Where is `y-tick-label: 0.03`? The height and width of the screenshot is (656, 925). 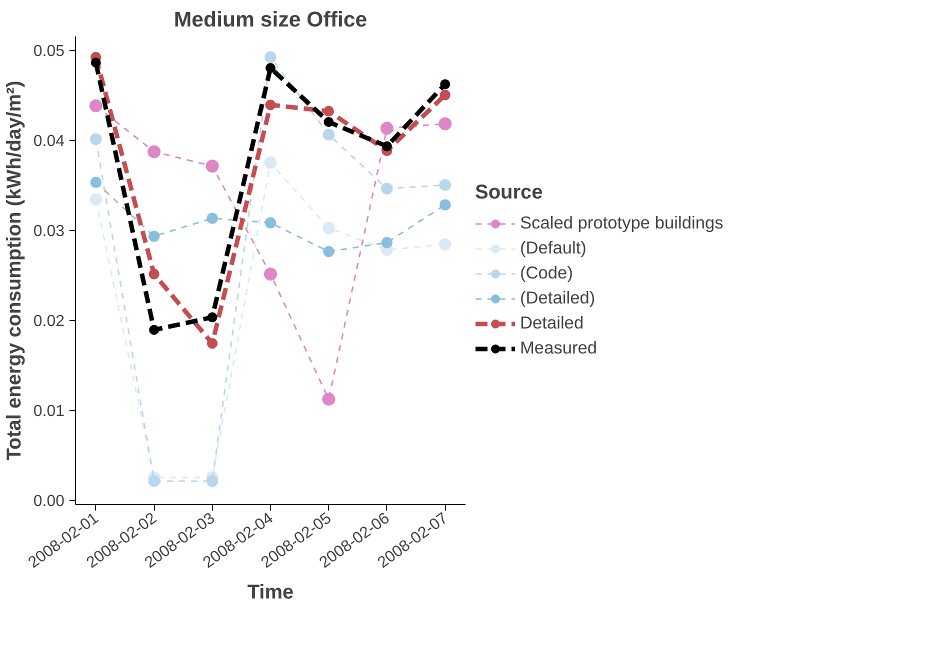 y-tick-label: 0.03 is located at coordinates (49, 231).